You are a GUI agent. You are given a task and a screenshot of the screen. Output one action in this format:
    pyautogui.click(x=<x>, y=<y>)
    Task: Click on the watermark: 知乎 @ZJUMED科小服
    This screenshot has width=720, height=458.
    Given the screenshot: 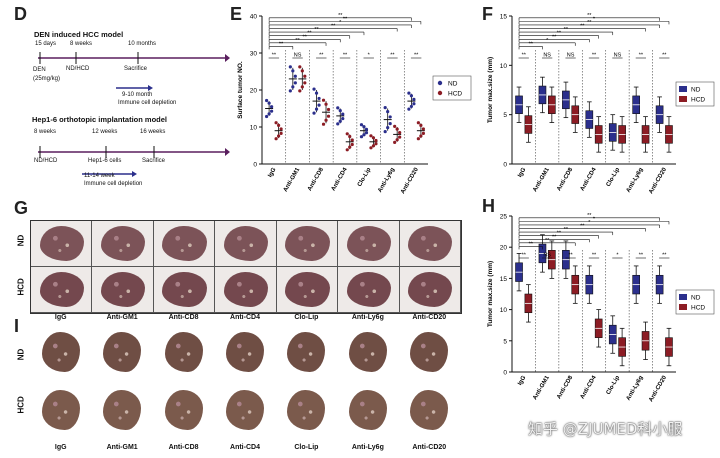 What is the action you would take?
    pyautogui.click(x=605, y=429)
    